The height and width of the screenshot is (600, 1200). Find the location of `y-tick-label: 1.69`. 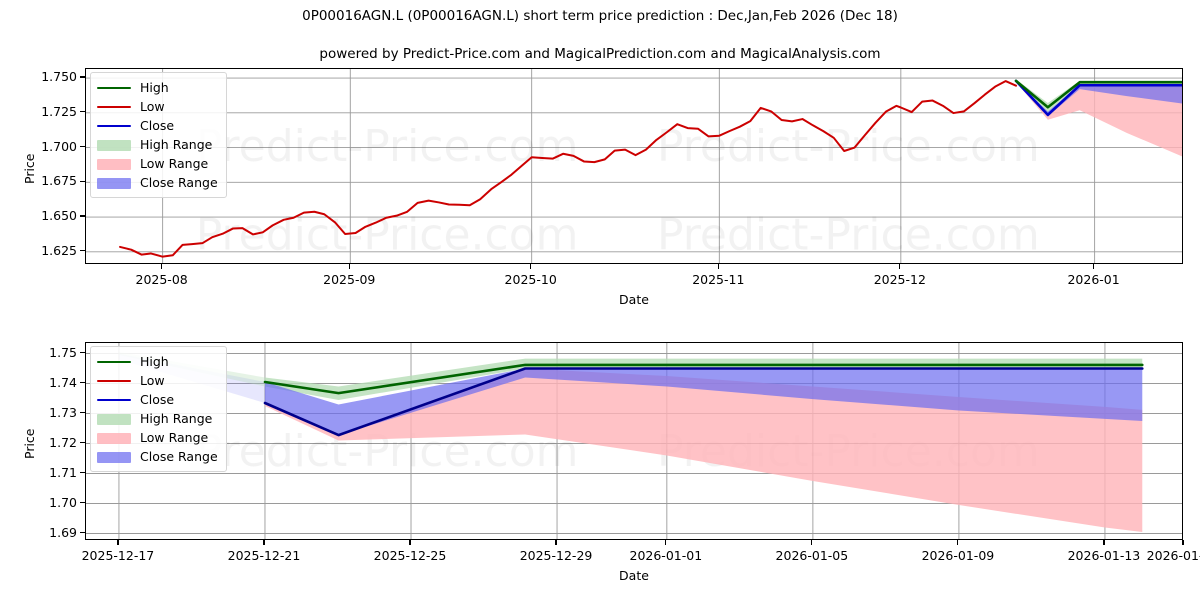

y-tick-label: 1.69 is located at coordinates (63, 532).